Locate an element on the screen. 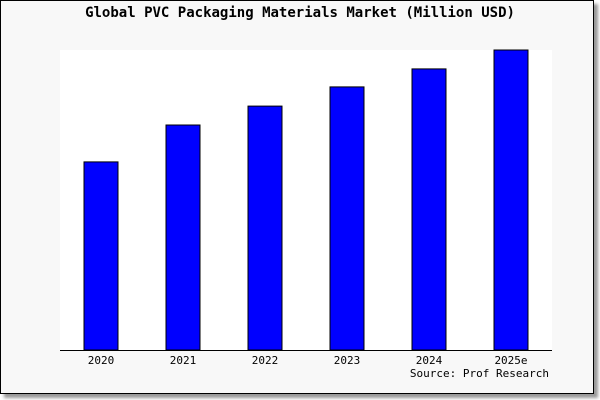 This screenshot has width=600, height=400. bar-2025e is located at coordinates (511, 200).